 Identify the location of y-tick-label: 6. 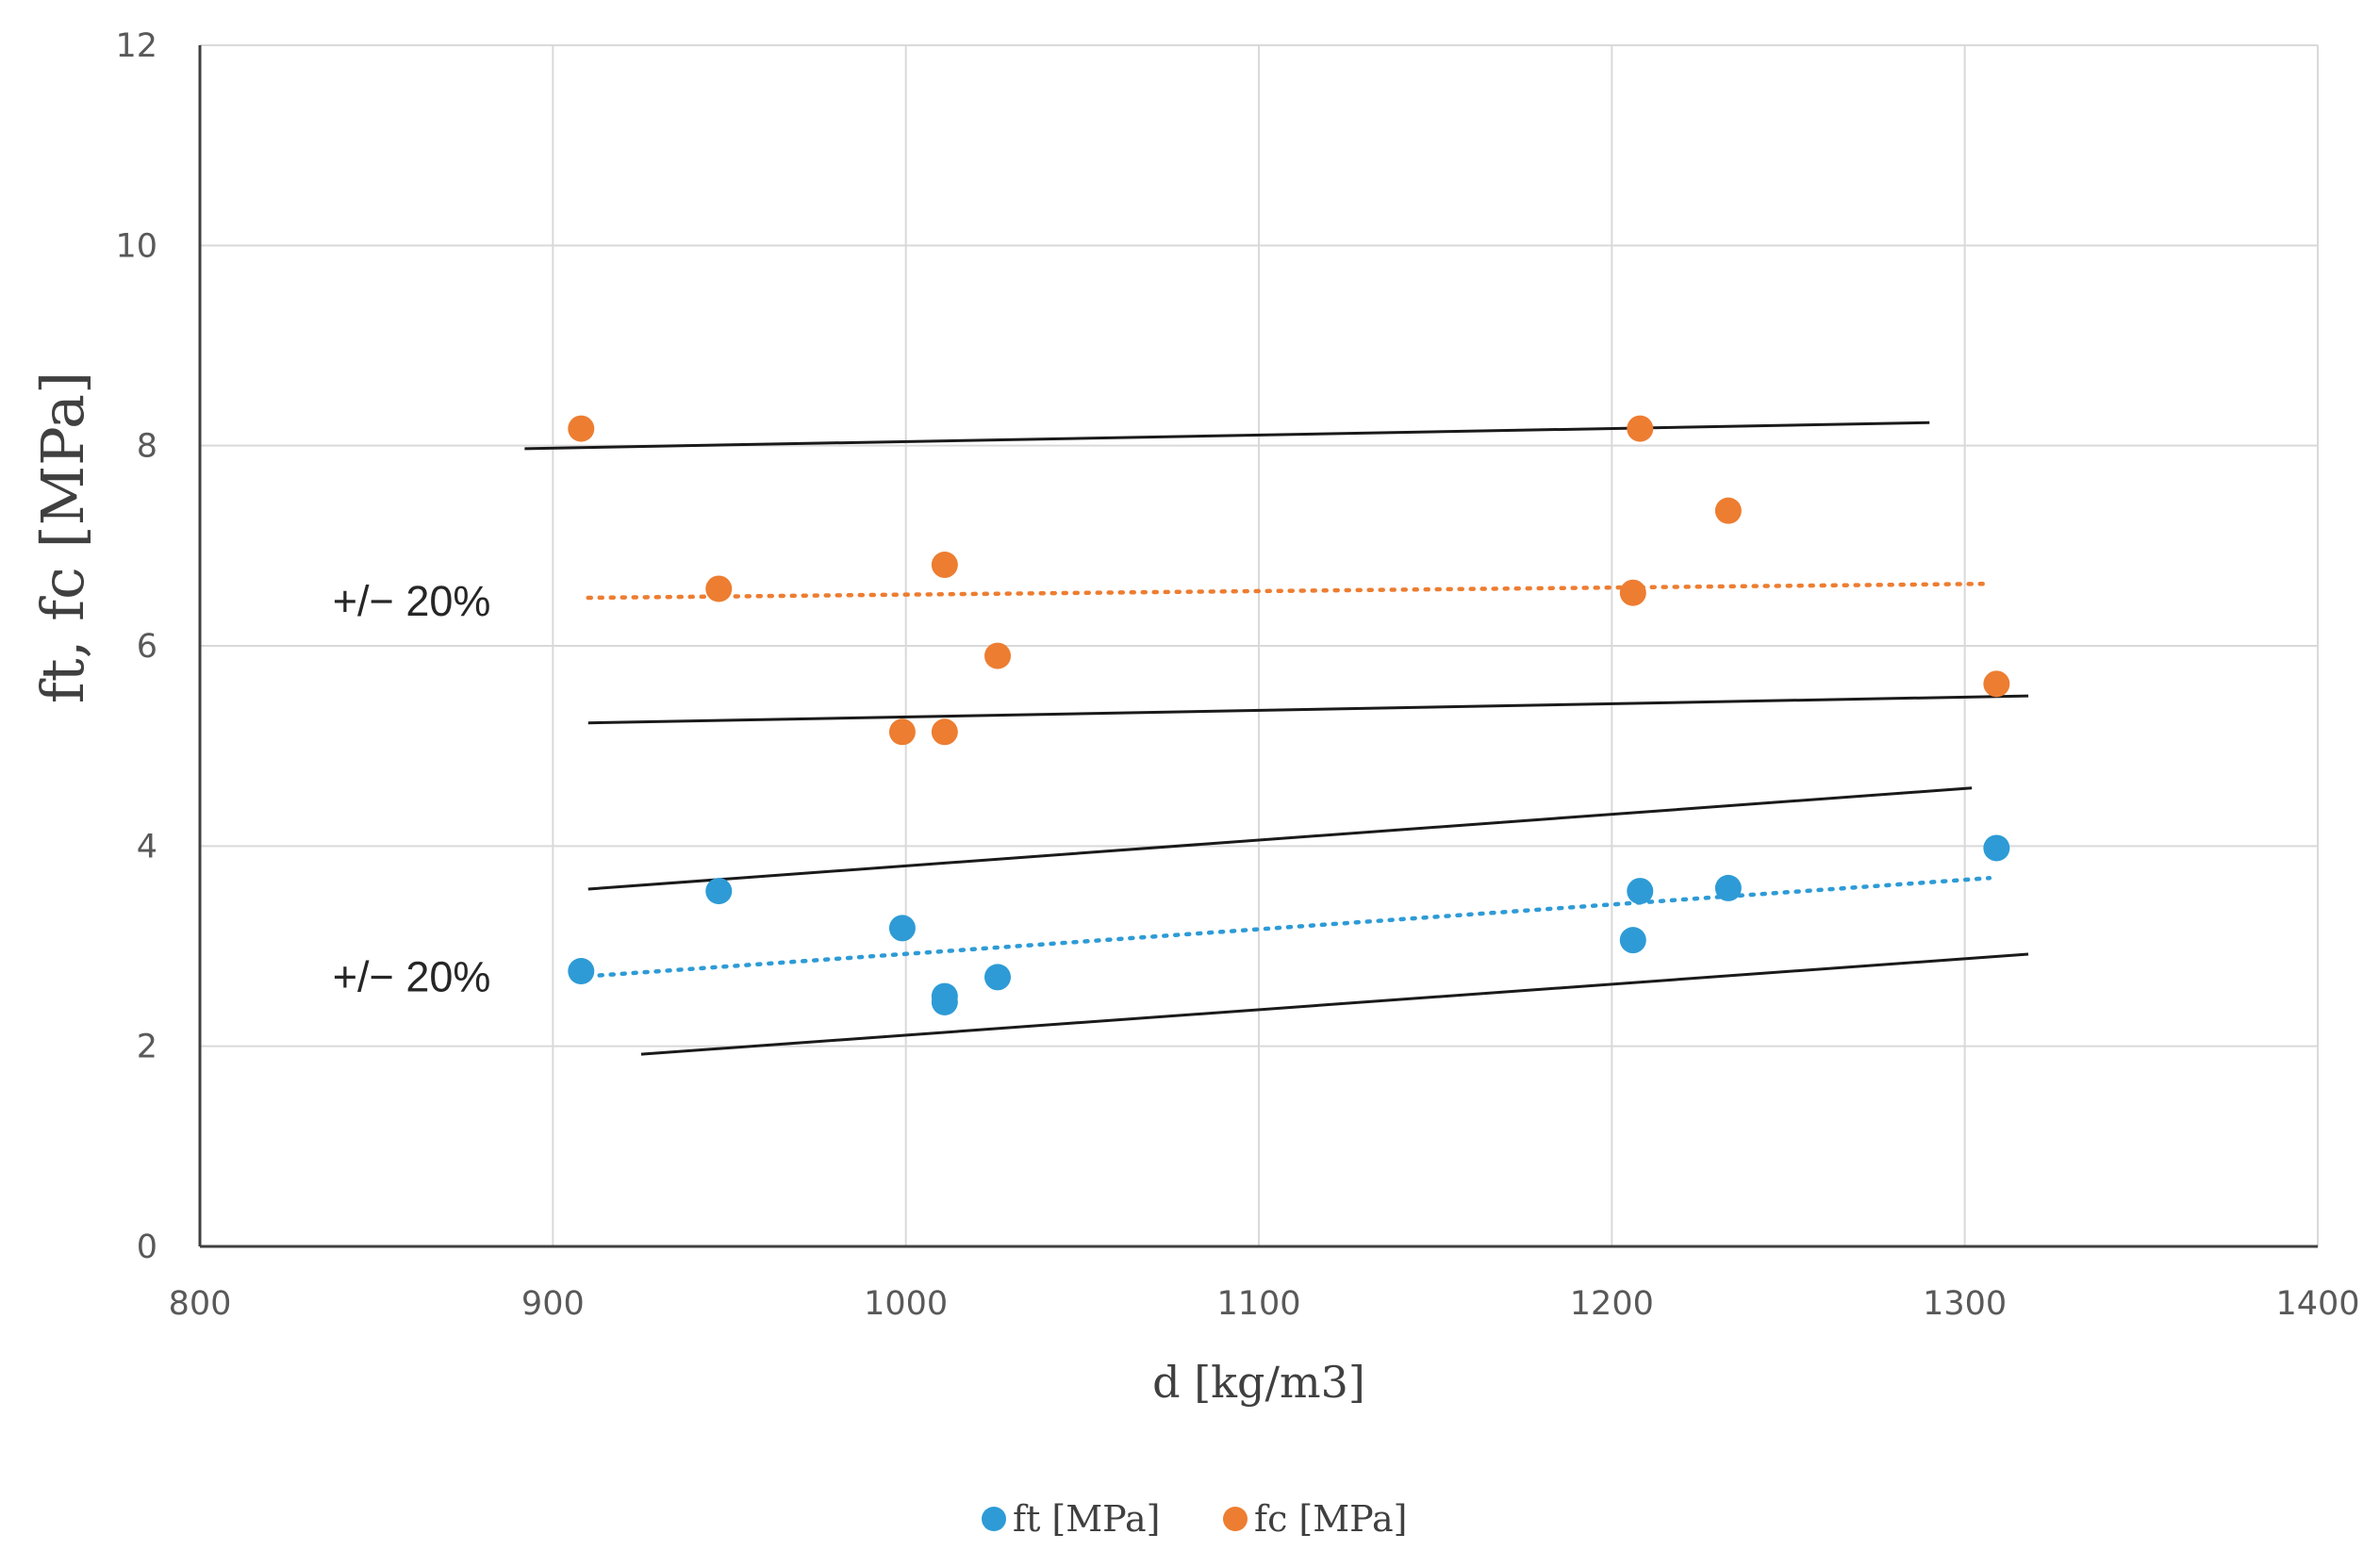
(147, 647).